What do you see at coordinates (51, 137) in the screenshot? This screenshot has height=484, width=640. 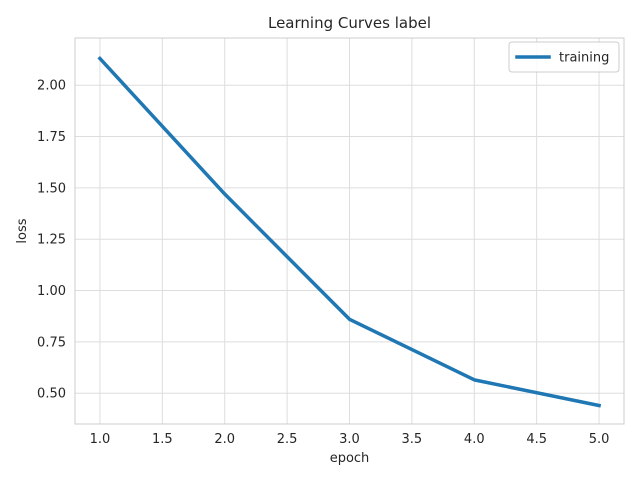 I see `y-tick-label: 1.75` at bounding box center [51, 137].